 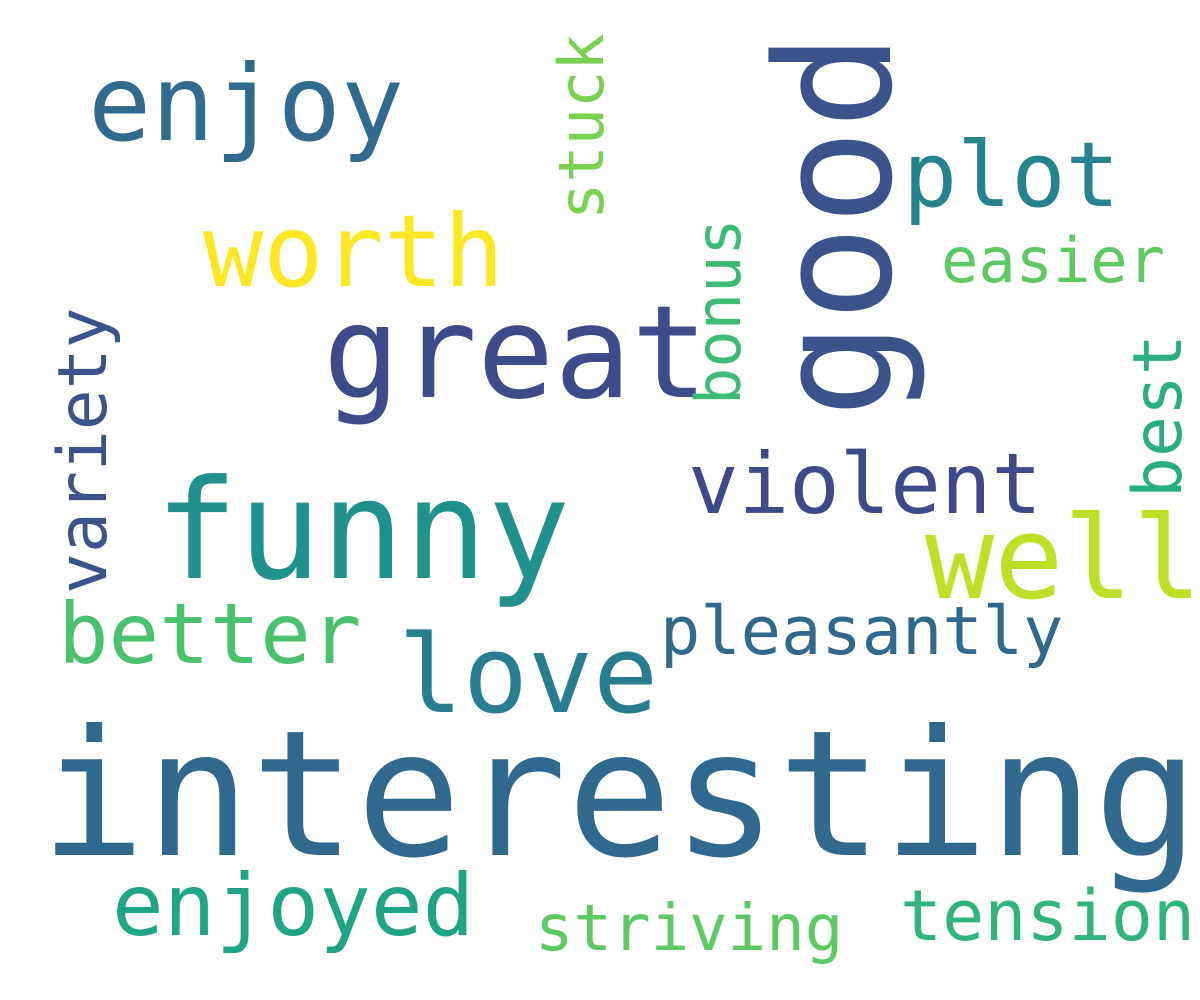 I want to click on word-funny: funny, so click(x=363, y=530).